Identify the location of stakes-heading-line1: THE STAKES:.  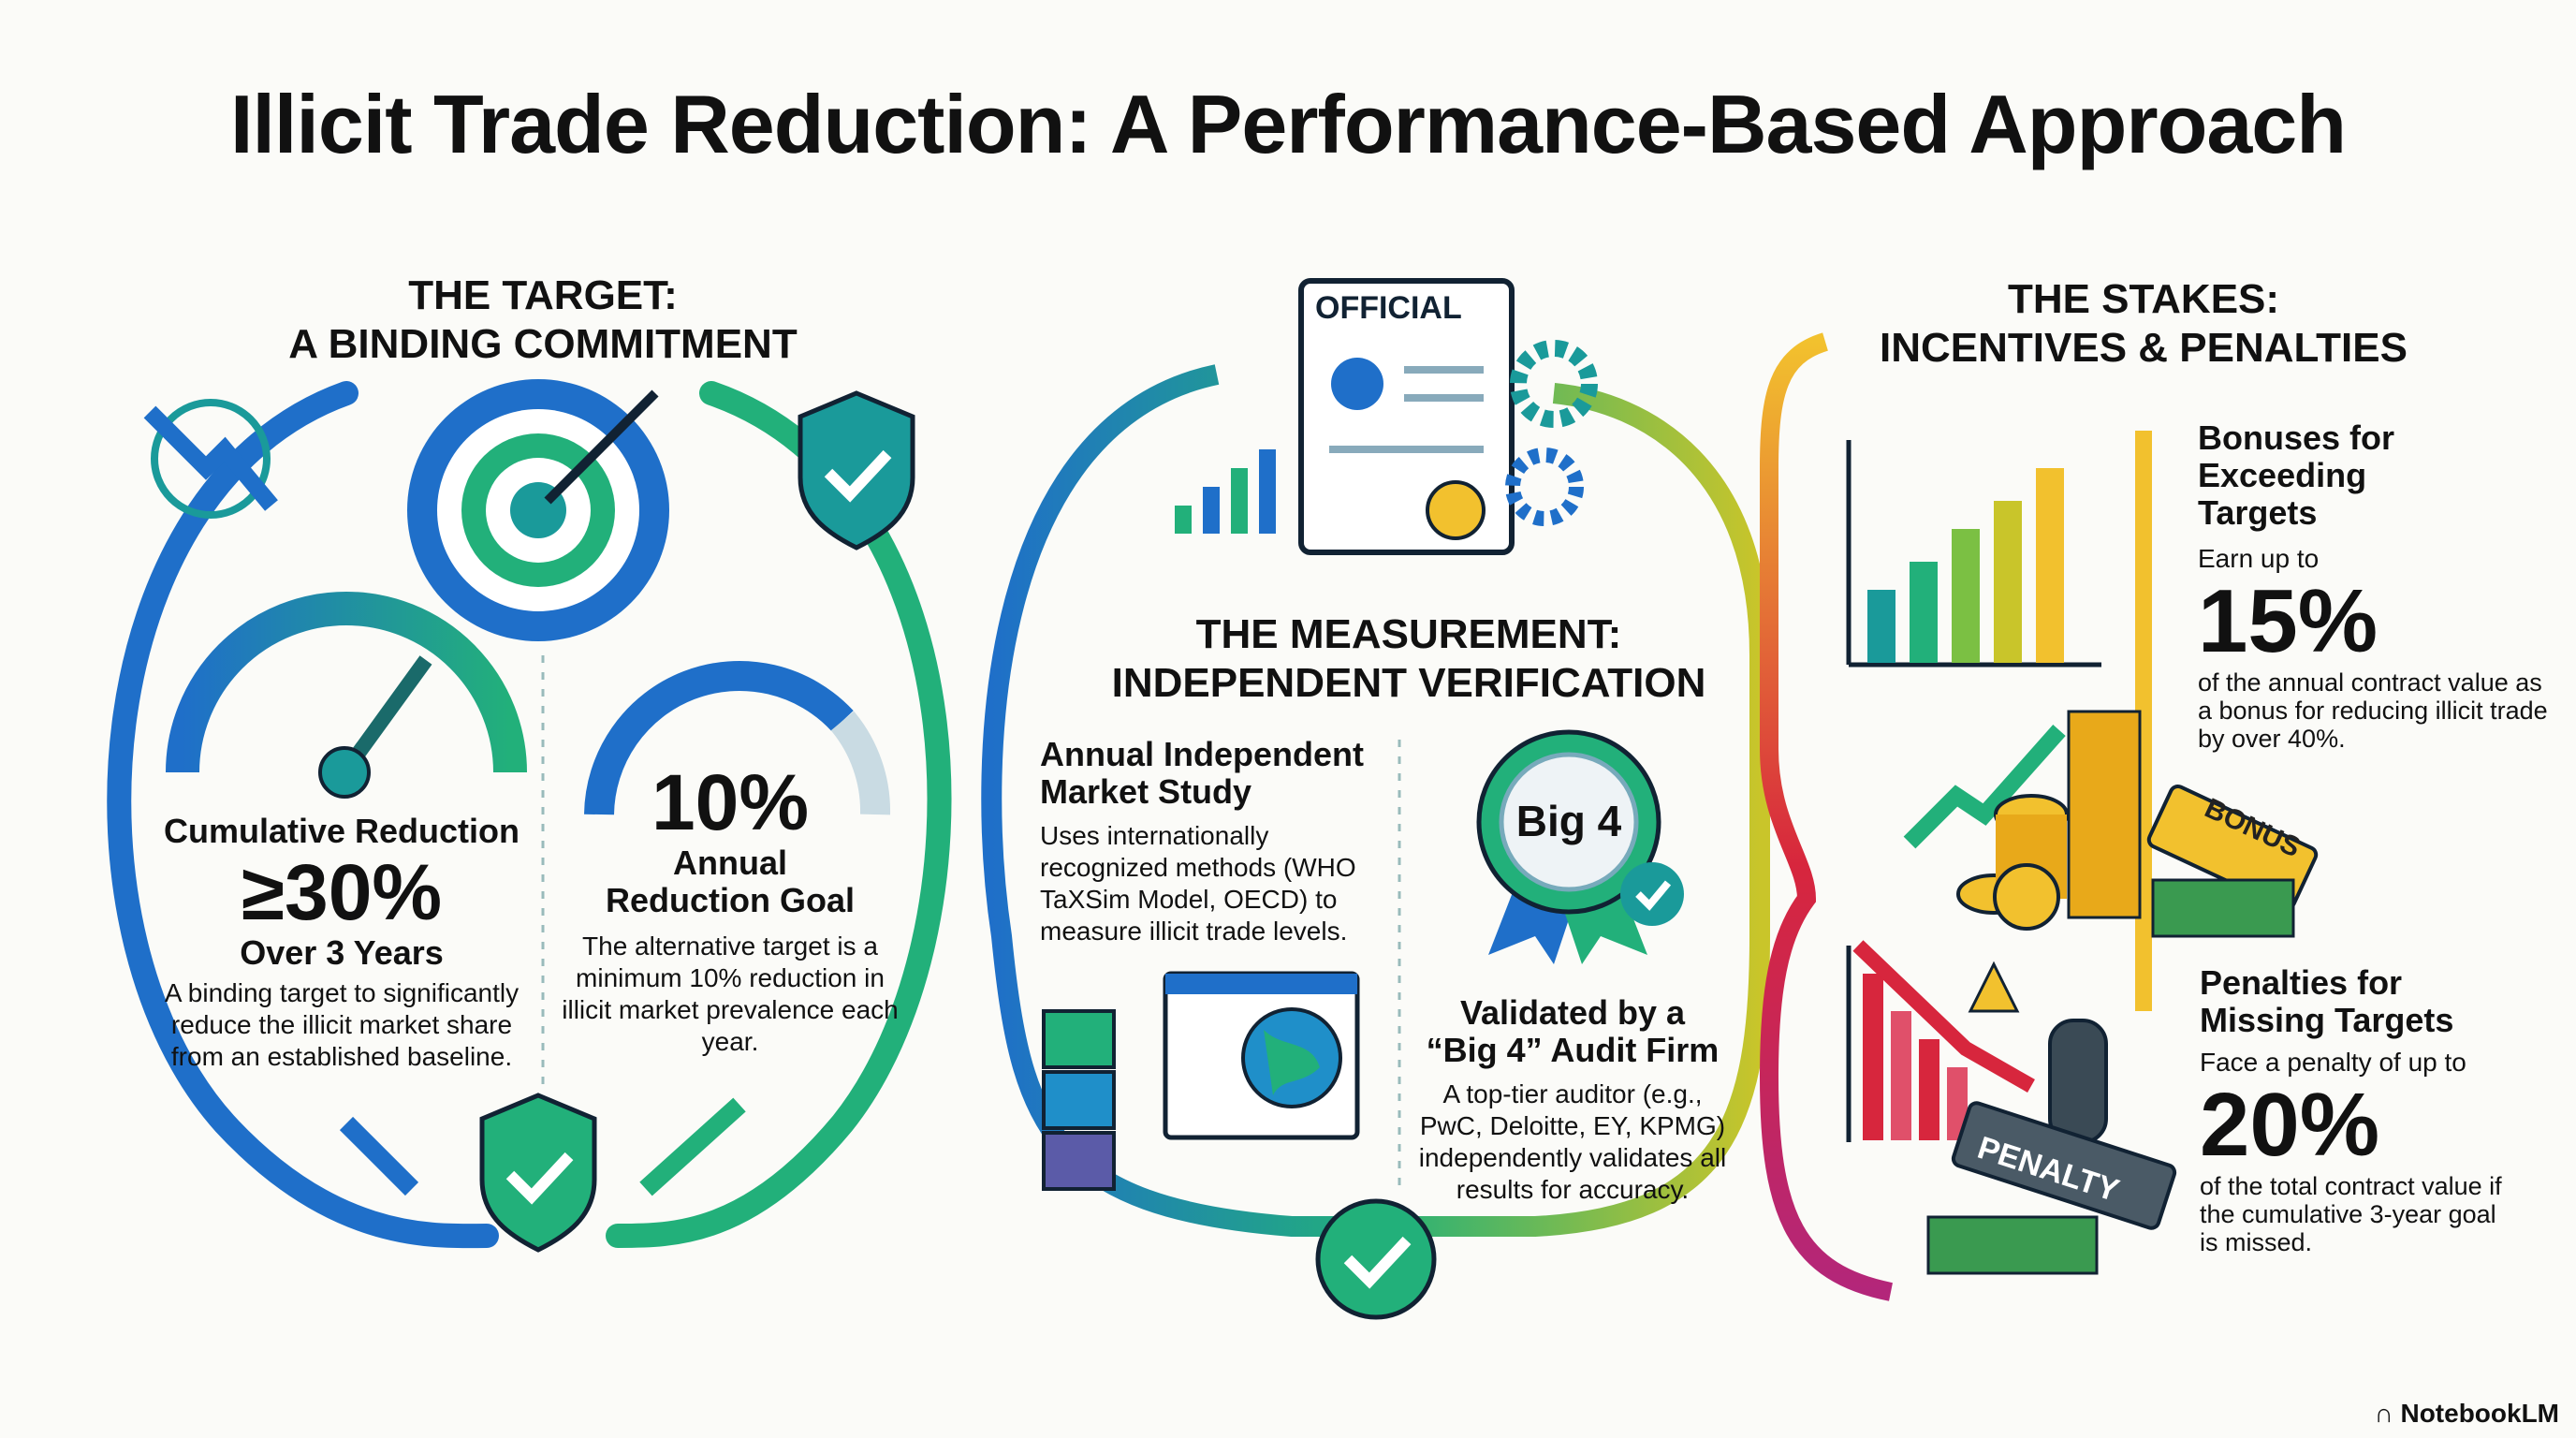
(2143, 299).